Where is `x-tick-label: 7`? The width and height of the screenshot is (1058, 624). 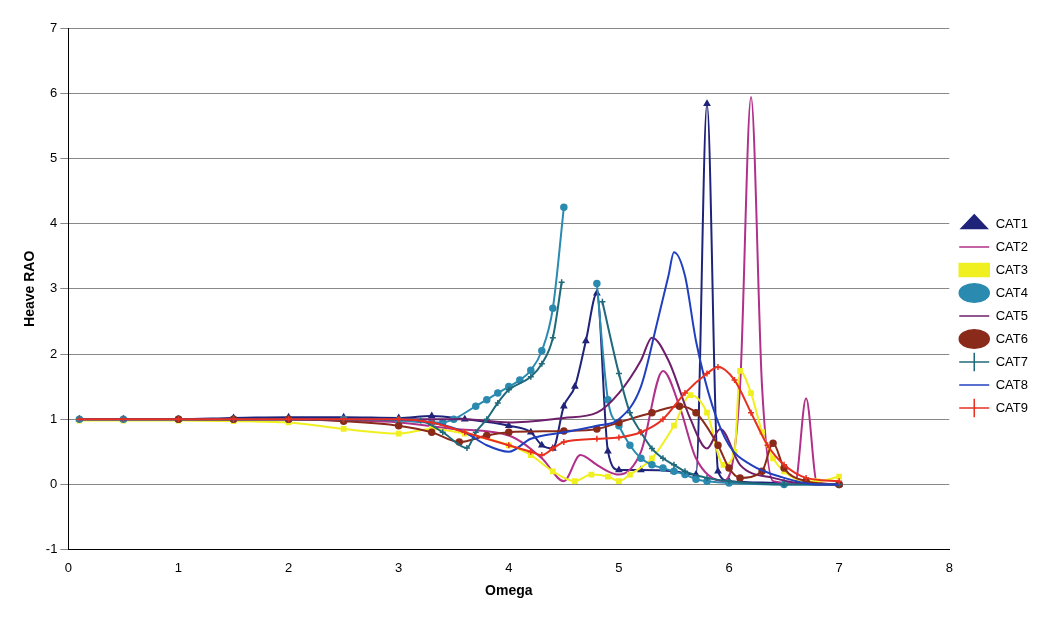
x-tick-label: 7 is located at coordinates (839, 567).